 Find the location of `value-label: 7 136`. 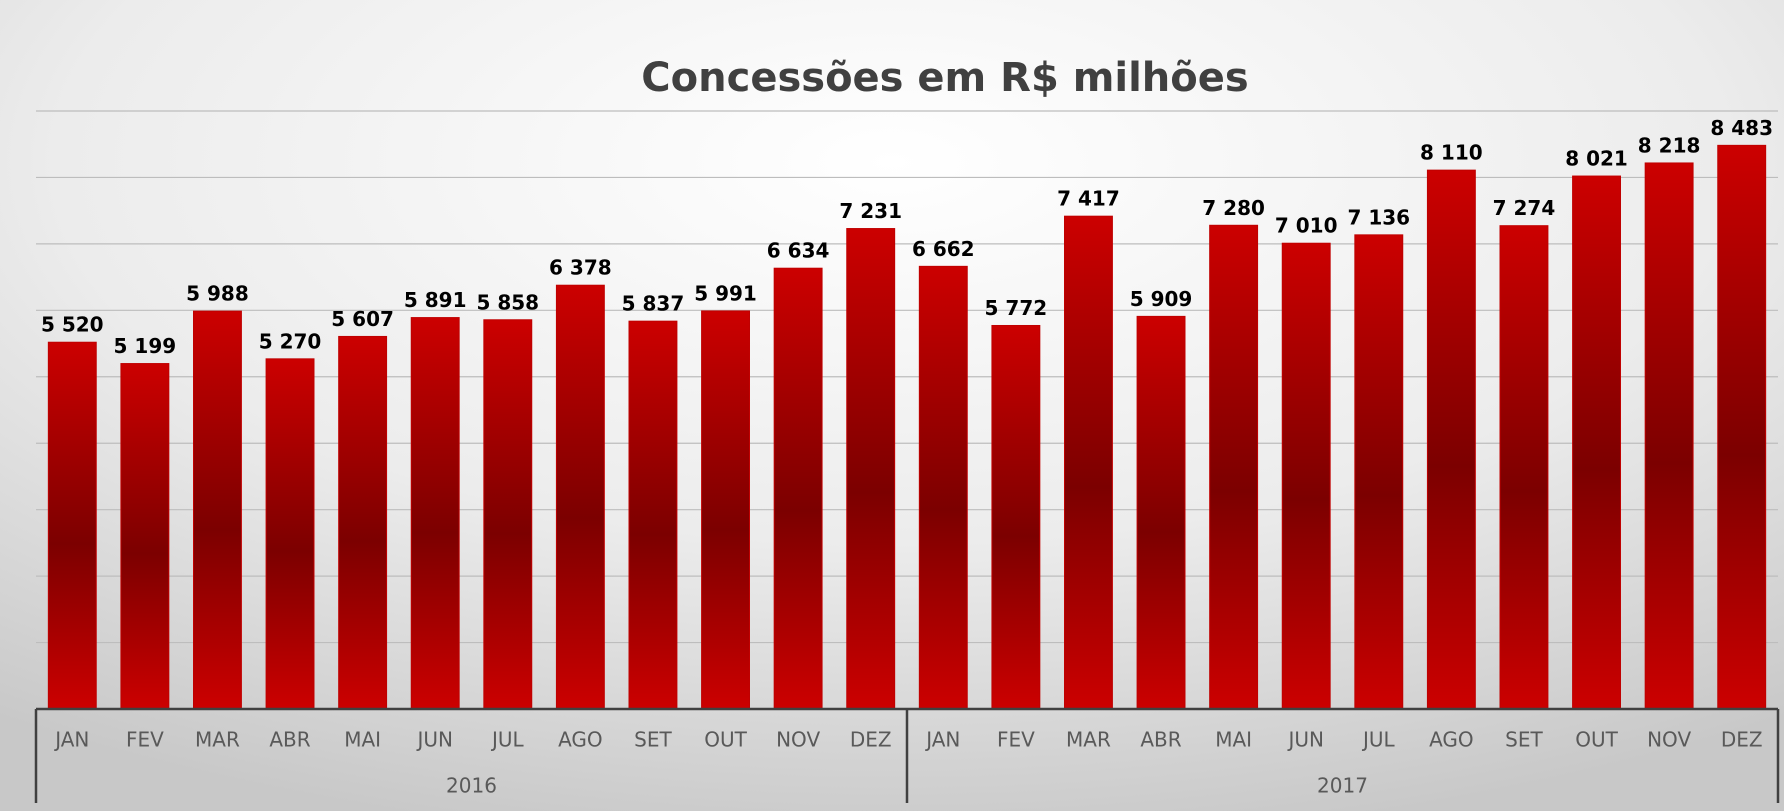

value-label: 7 136 is located at coordinates (1378, 217).